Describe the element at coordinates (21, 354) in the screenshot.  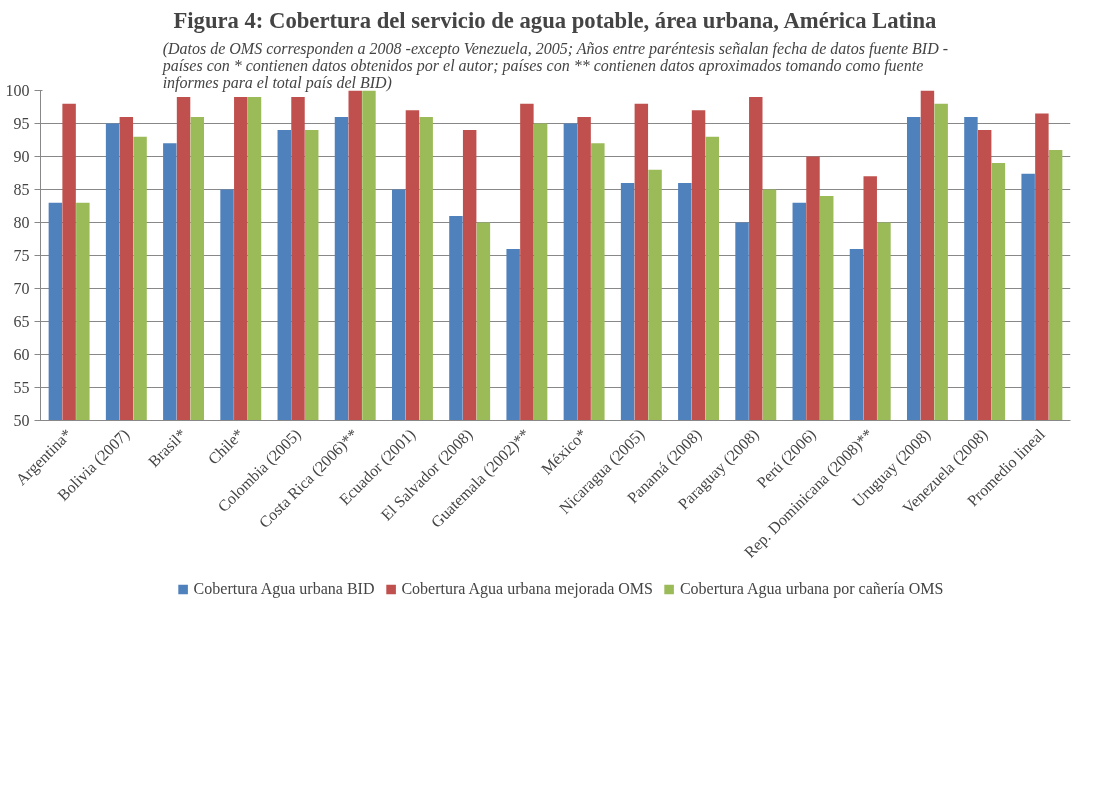
I see `y-tick-label: 60` at that location.